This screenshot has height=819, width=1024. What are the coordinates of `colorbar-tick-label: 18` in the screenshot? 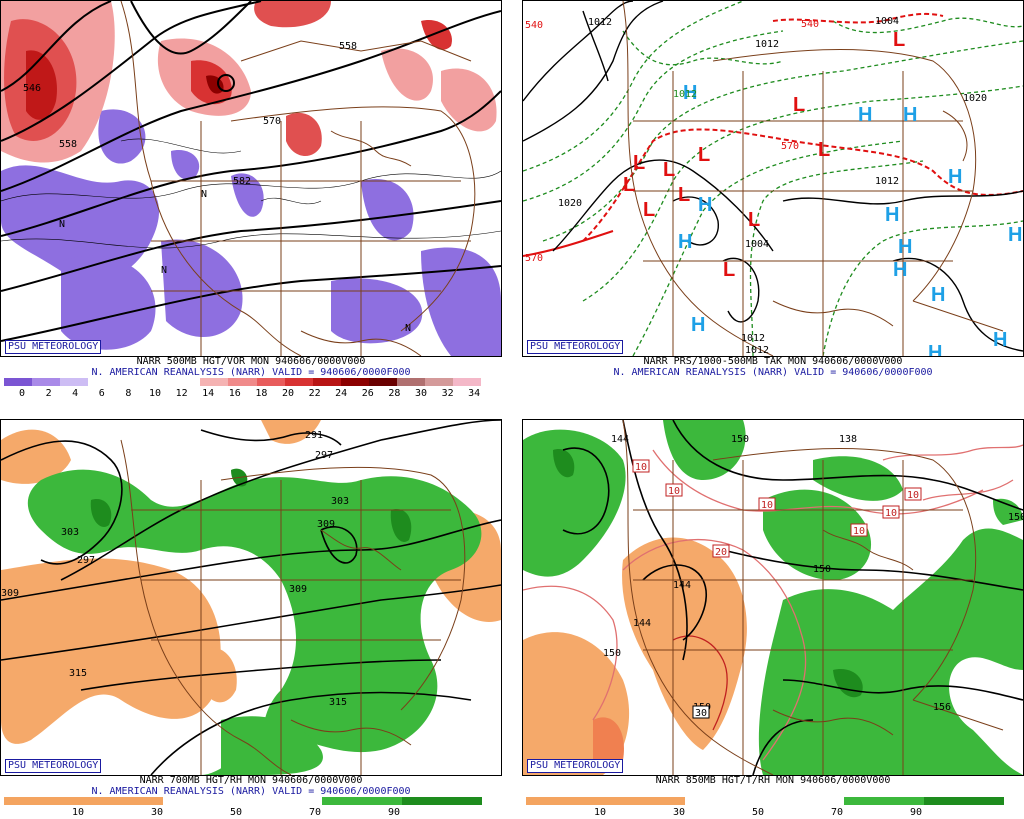 It's located at (261, 393).